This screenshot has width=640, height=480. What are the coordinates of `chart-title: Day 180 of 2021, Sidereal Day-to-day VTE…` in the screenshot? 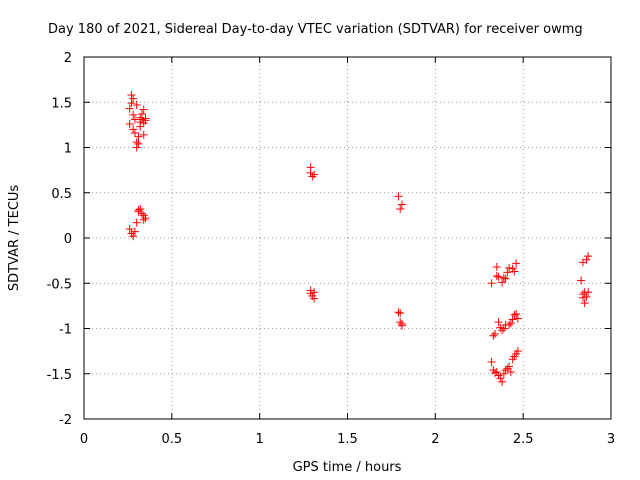 It's located at (315, 29).